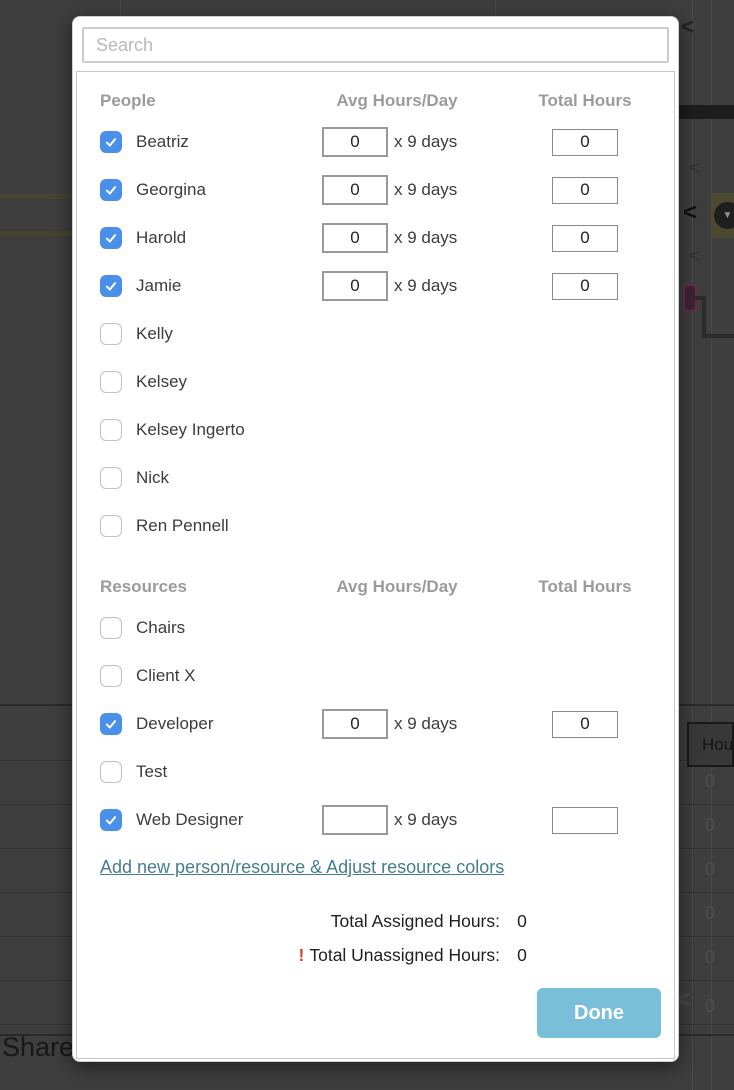 This screenshot has height=1090, width=734. I want to click on person-row: Beatriz x 9 days, so click(375, 142).